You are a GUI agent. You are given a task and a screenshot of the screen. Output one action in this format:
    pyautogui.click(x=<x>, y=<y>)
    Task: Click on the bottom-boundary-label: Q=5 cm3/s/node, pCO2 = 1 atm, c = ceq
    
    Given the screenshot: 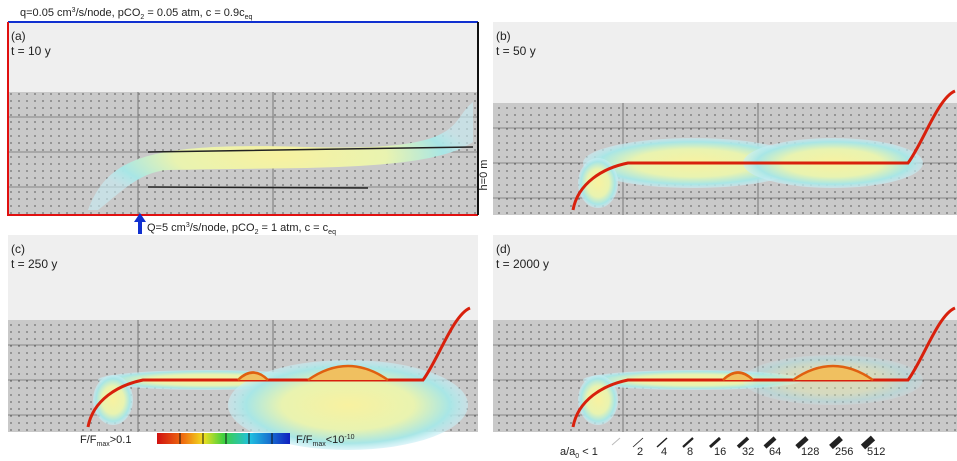 What is the action you would take?
    pyautogui.click(x=241, y=229)
    